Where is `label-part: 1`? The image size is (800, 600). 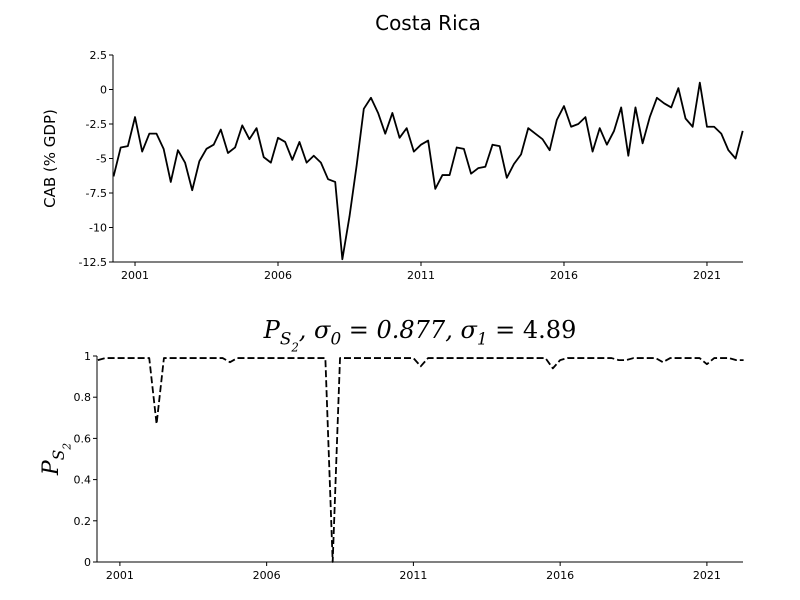
label-part: 1 is located at coordinates (482, 339).